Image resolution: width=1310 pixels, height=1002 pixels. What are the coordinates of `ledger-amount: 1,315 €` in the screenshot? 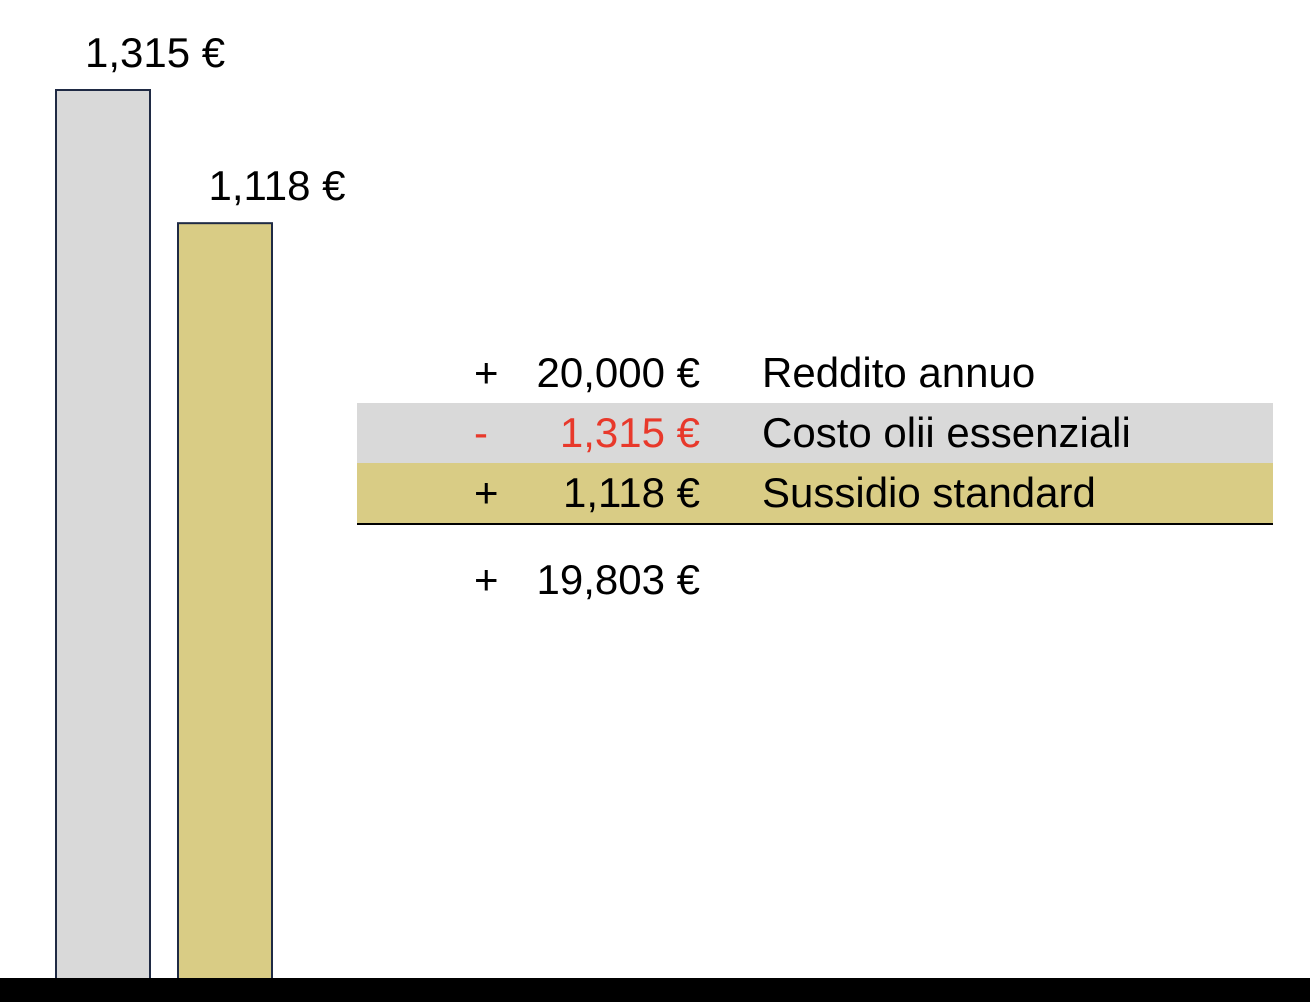 It's located at (629, 432).